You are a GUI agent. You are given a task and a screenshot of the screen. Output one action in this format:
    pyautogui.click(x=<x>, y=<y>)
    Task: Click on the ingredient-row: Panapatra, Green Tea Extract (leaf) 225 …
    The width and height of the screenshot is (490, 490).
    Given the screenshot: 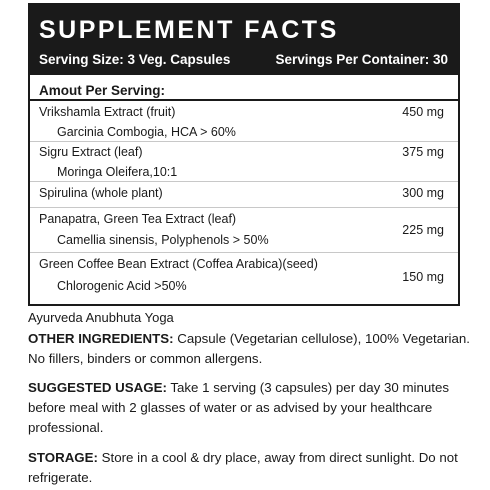 What is the action you would take?
    pyautogui.click(x=244, y=230)
    